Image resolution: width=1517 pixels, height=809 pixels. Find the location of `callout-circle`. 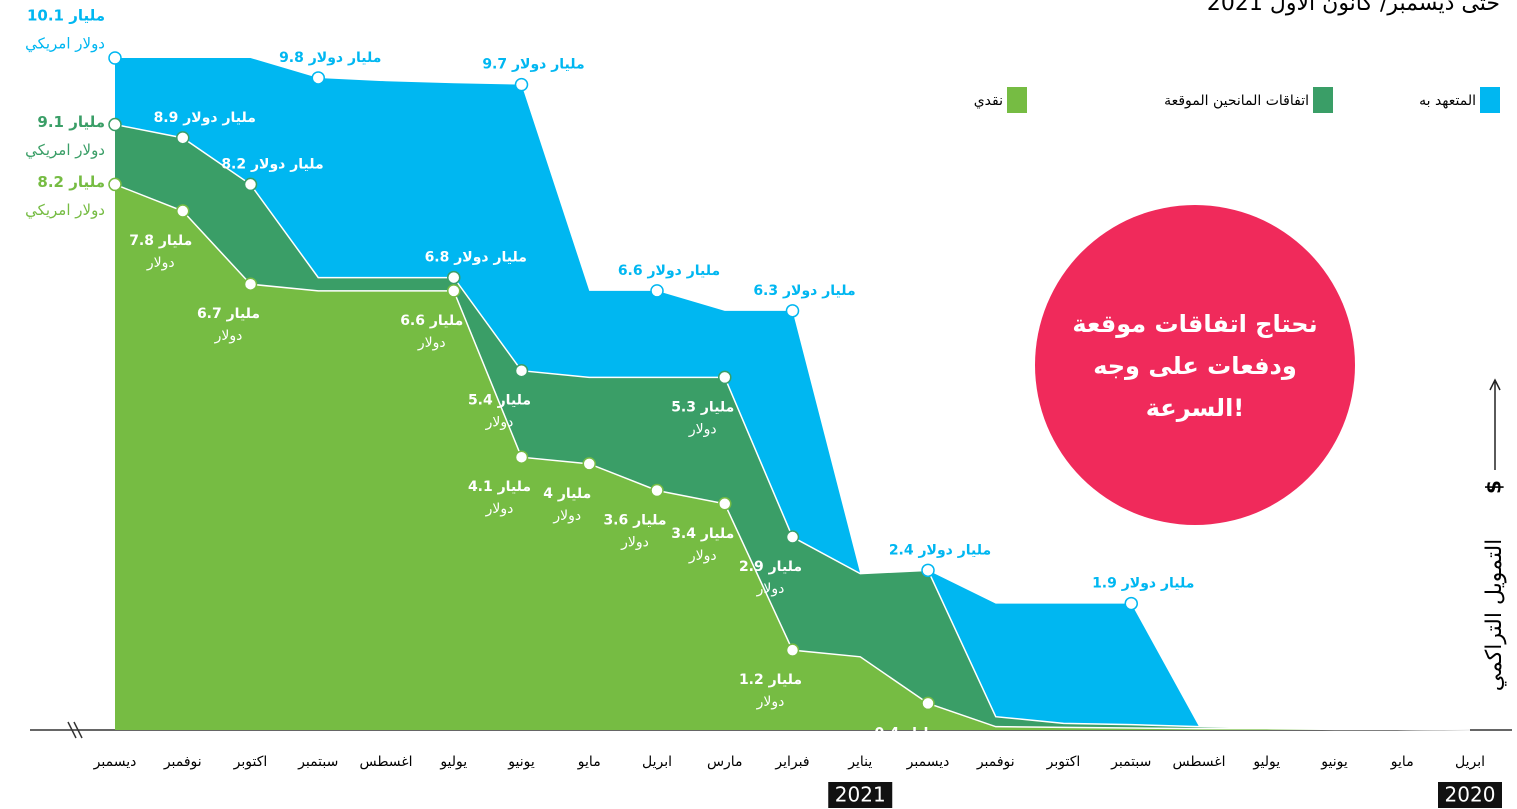

callout-circle is located at coordinates (1195, 365).